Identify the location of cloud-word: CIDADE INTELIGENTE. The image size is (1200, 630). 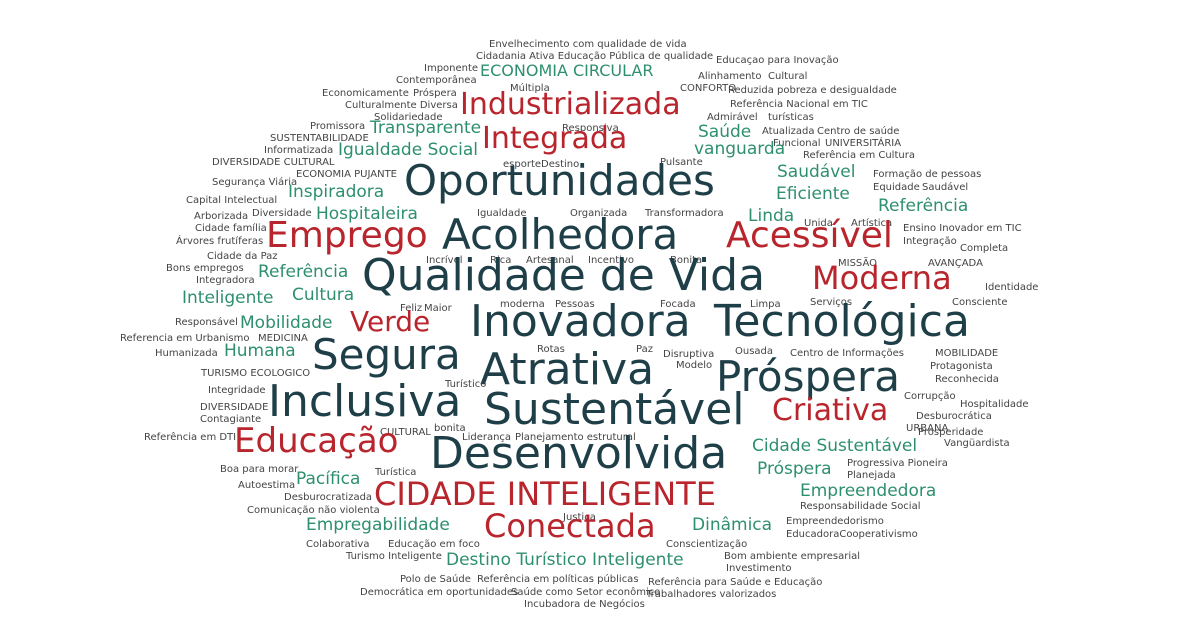
(545, 494).